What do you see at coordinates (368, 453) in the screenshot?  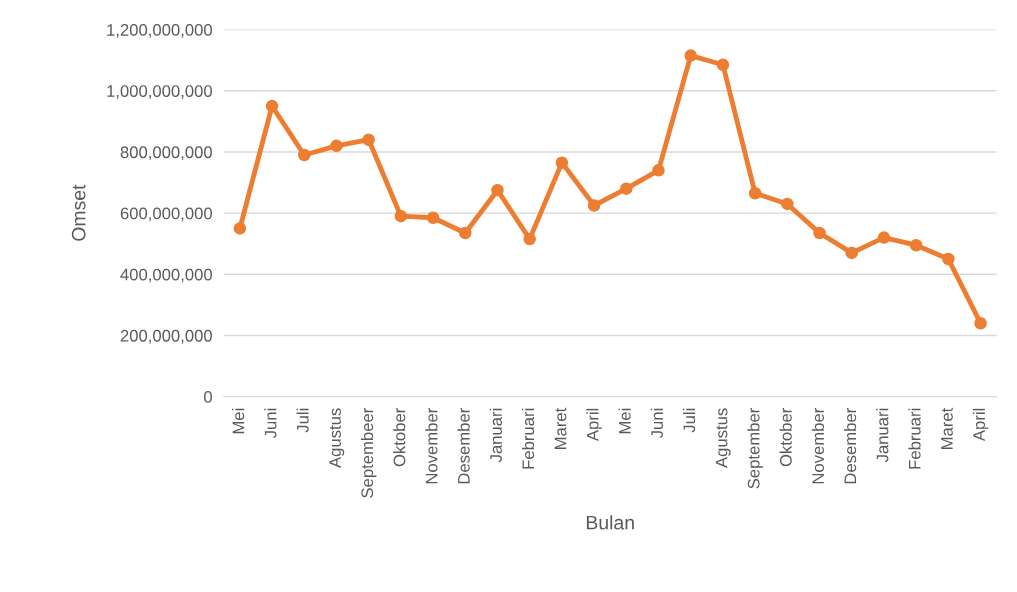 I see `x-tick-label: Septembeer` at bounding box center [368, 453].